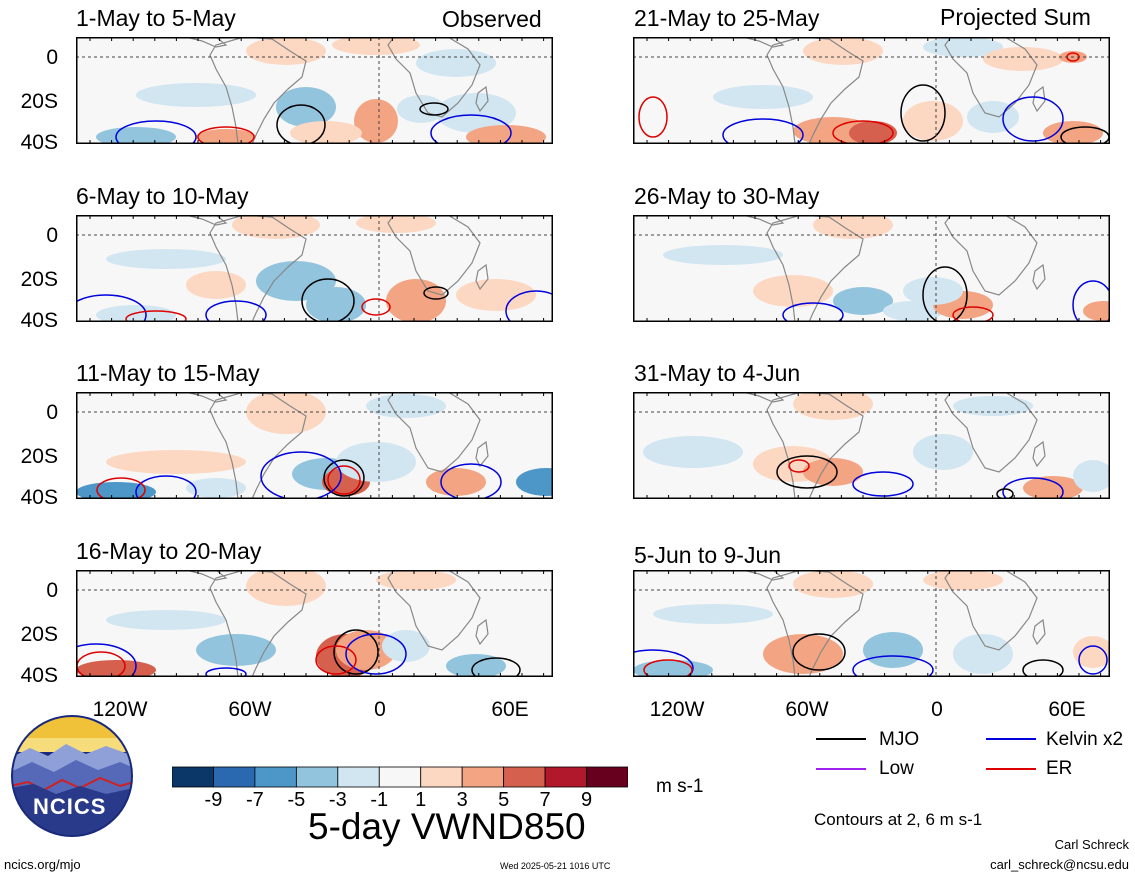 The height and width of the screenshot is (879, 1135). I want to click on panel-title: 5-Jun to 9-Jun, so click(708, 555).